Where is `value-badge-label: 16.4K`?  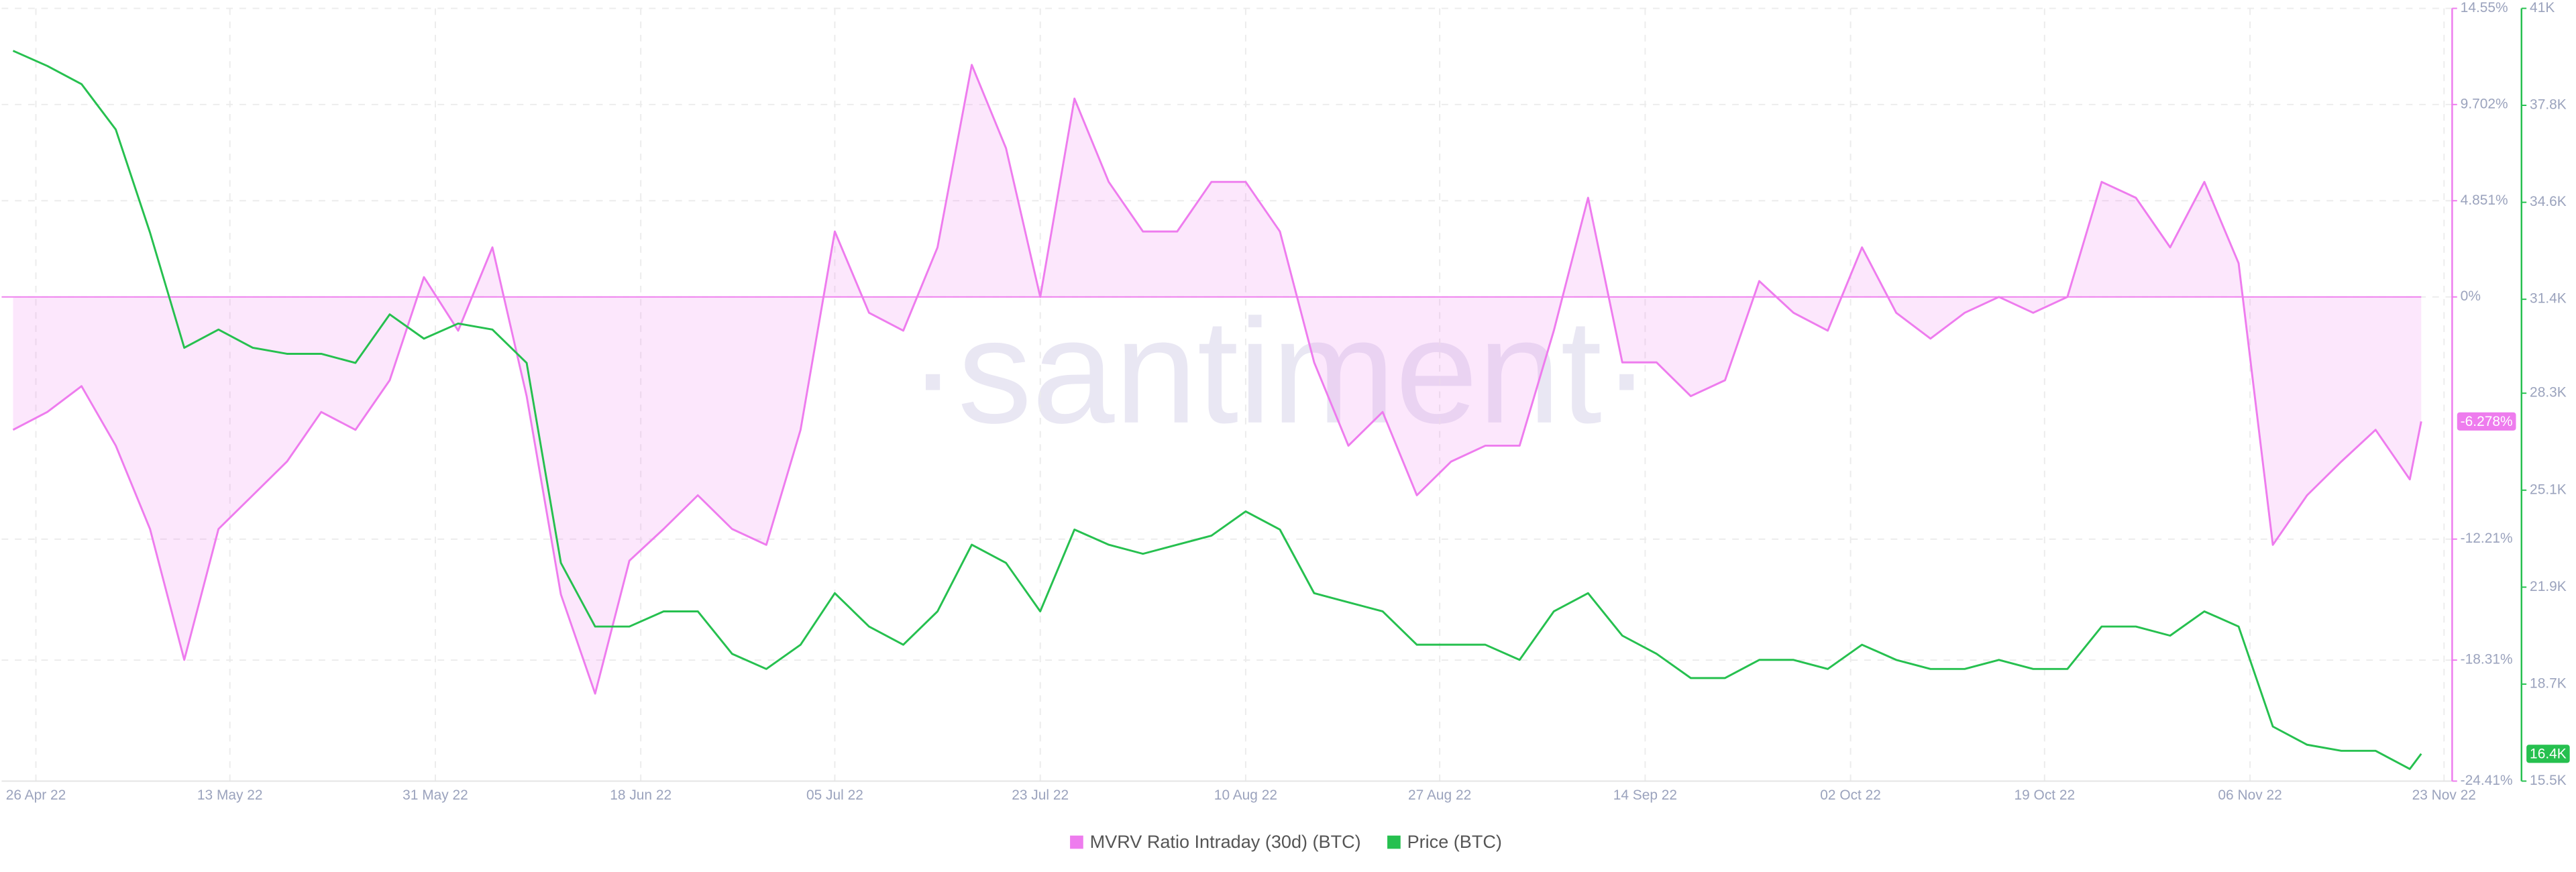 value-badge-label: 16.4K is located at coordinates (2548, 754).